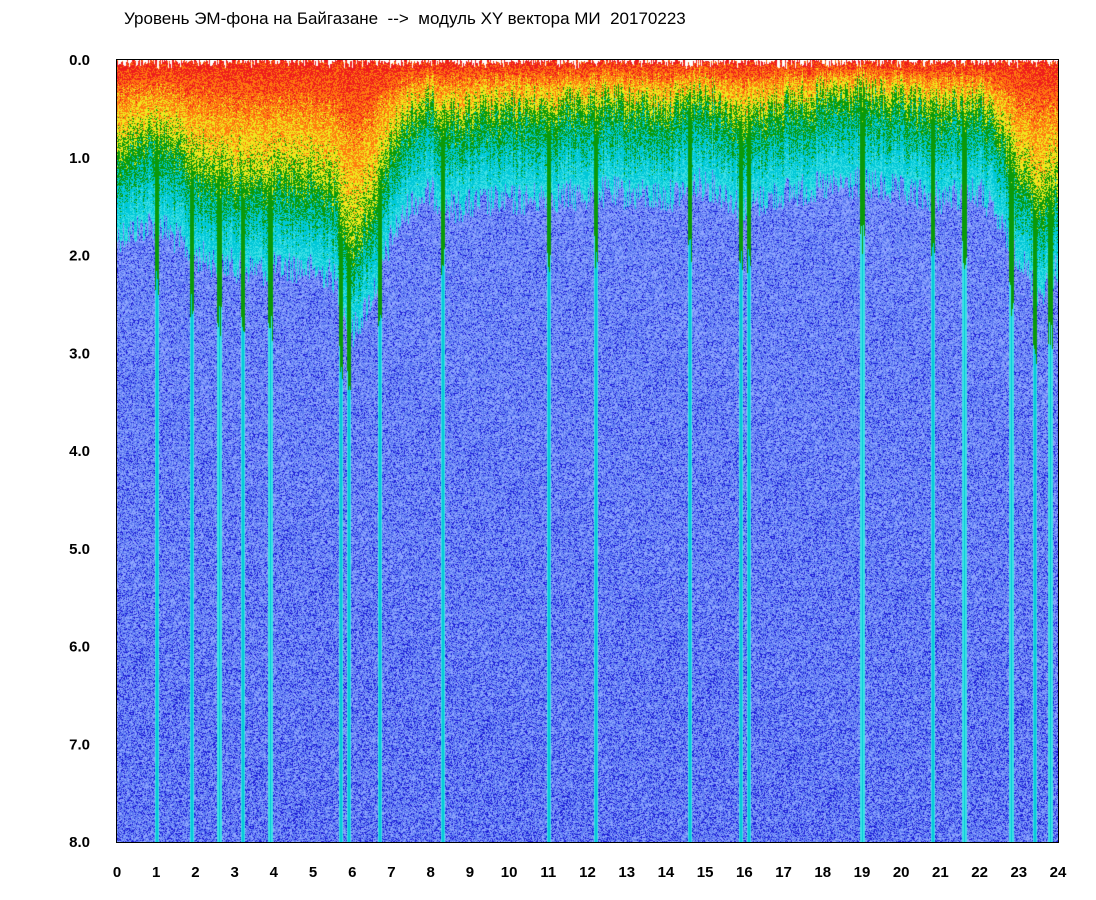 Image resolution: width=1096 pixels, height=900 pixels. What do you see at coordinates (548, 872) in the screenshot?
I see `x-tick-label: 11` at bounding box center [548, 872].